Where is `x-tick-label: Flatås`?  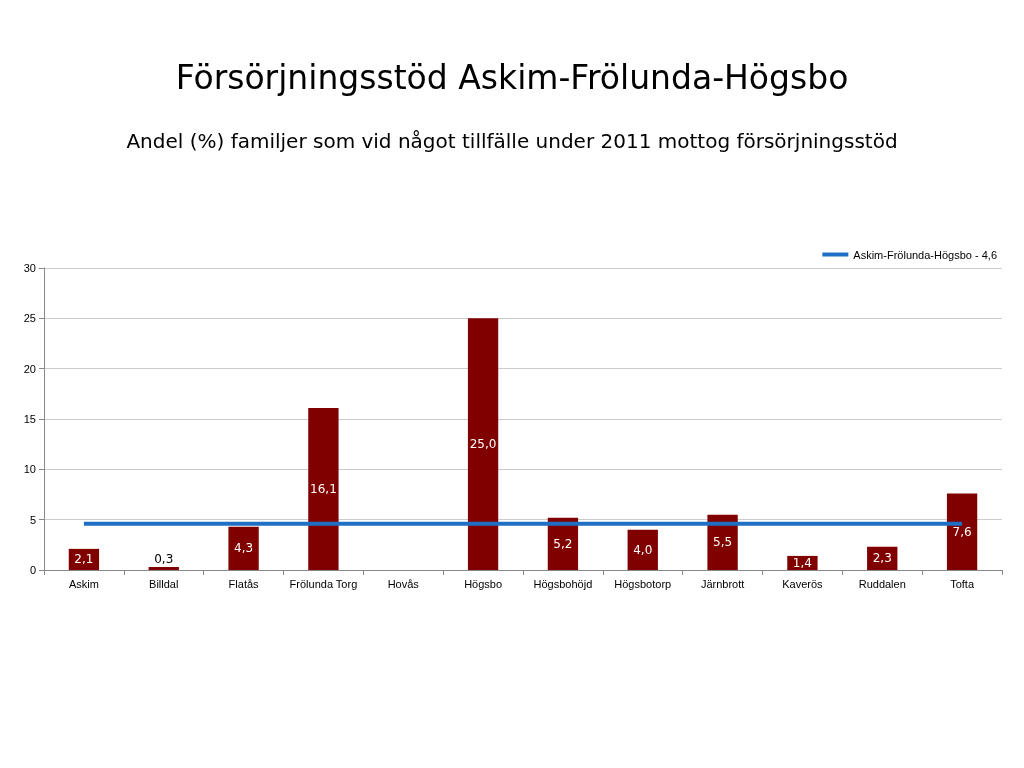
x-tick-label: Flatås is located at coordinates (244, 583).